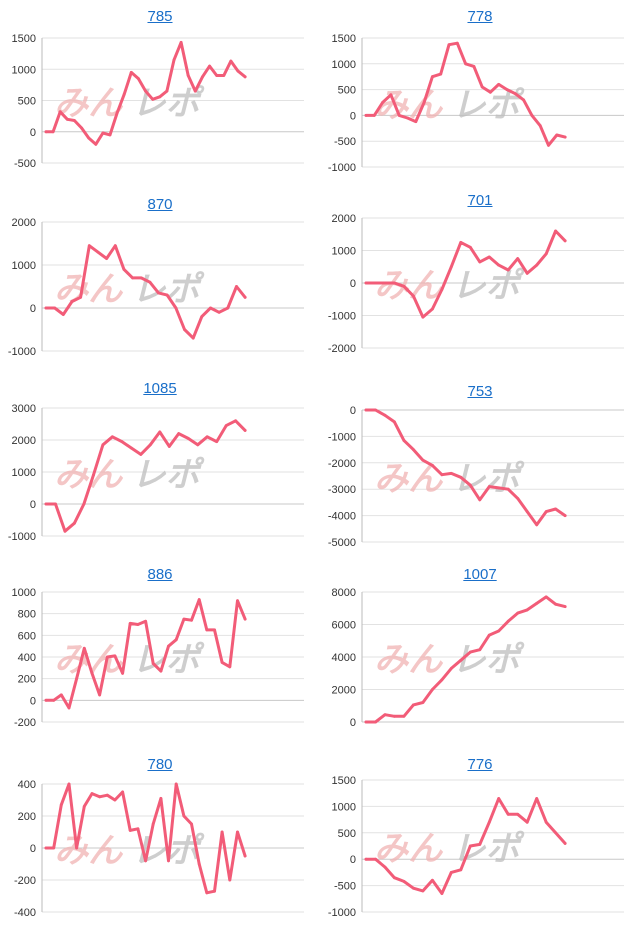 Image resolution: width=640 pixels, height=944 pixels. I want to click on chart-title-link: 778, so click(480, 16).